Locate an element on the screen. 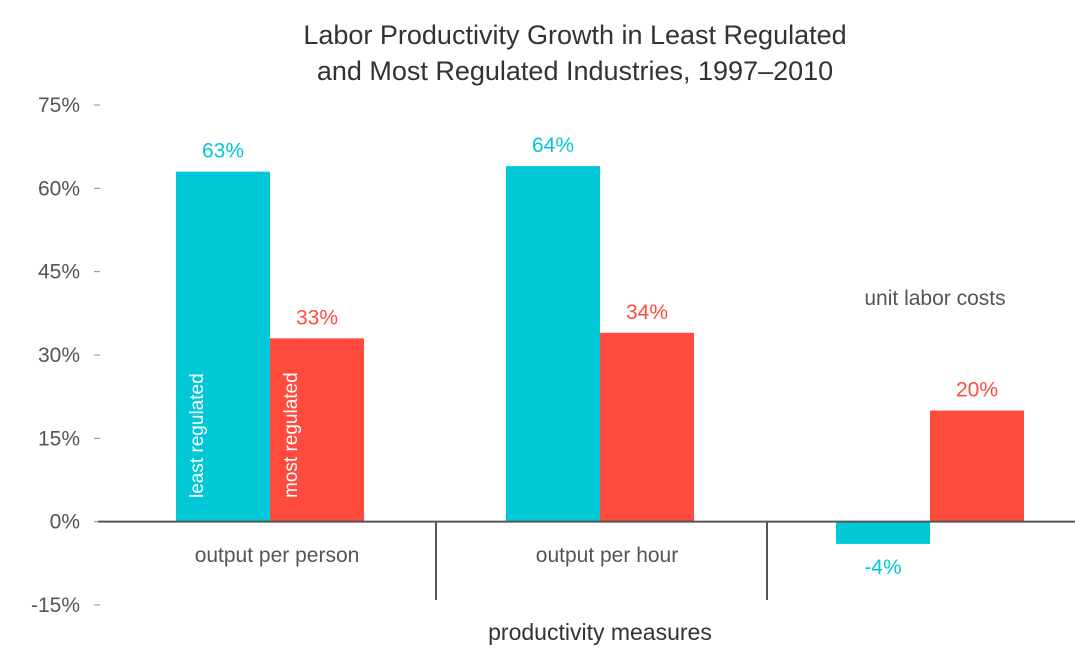 This screenshot has height=648, width=1075. chart-title-line-2: and Most Regulated Industries, 1997–2010 is located at coordinates (575, 71).